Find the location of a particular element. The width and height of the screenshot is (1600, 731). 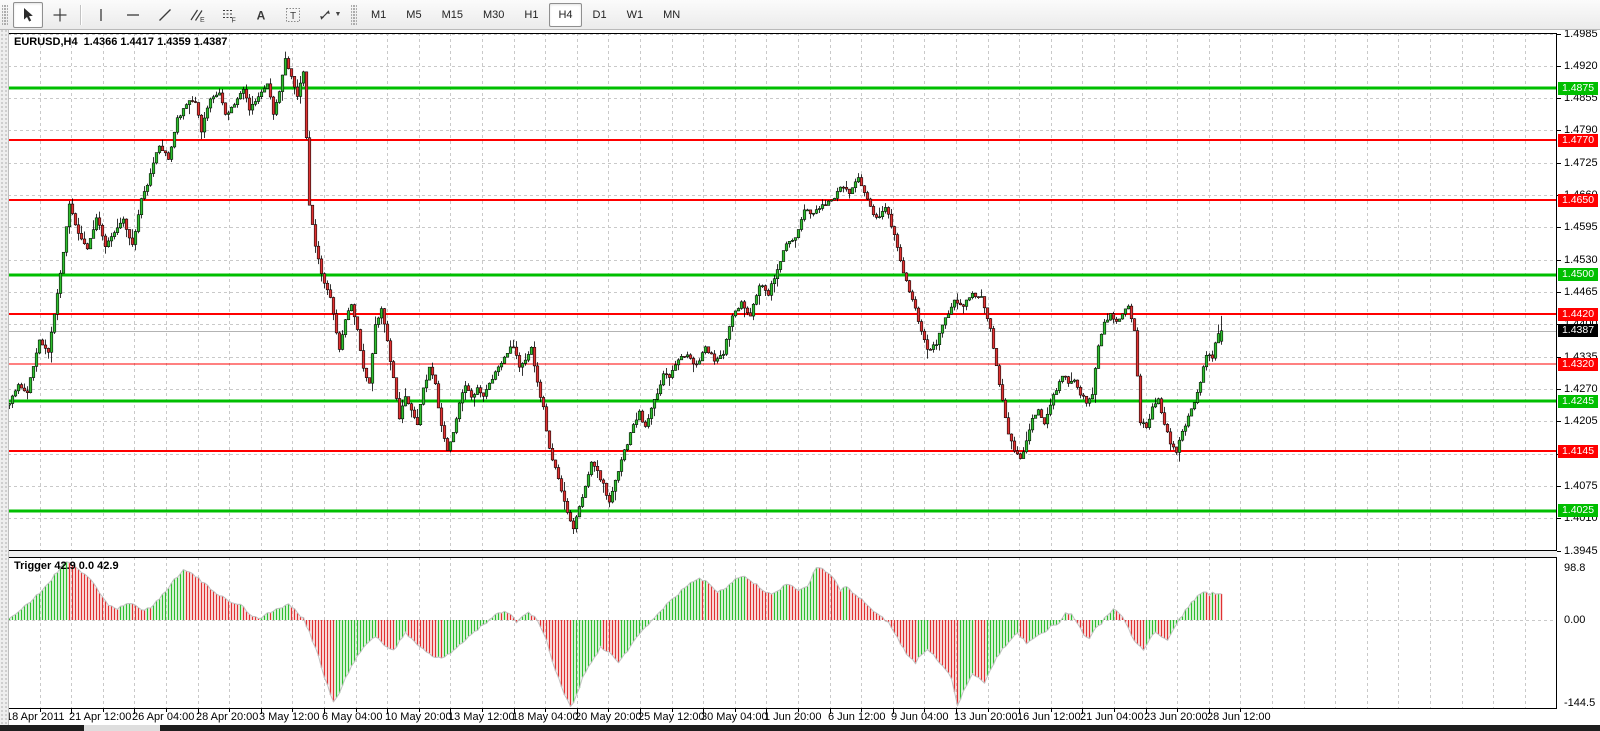

hline-price-label: 1.4875 is located at coordinates (1578, 88).